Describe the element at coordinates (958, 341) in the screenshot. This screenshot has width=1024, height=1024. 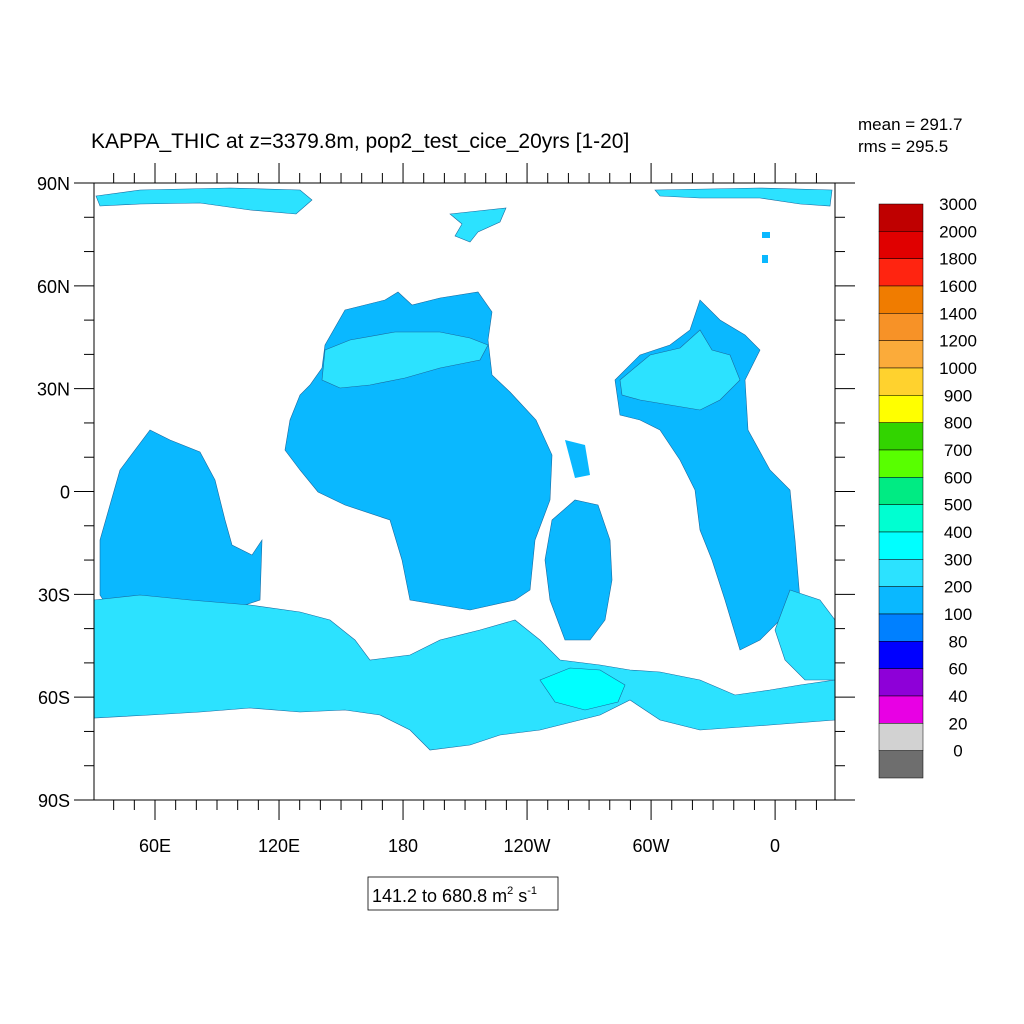
I see `colorbar-label: 1200` at that location.